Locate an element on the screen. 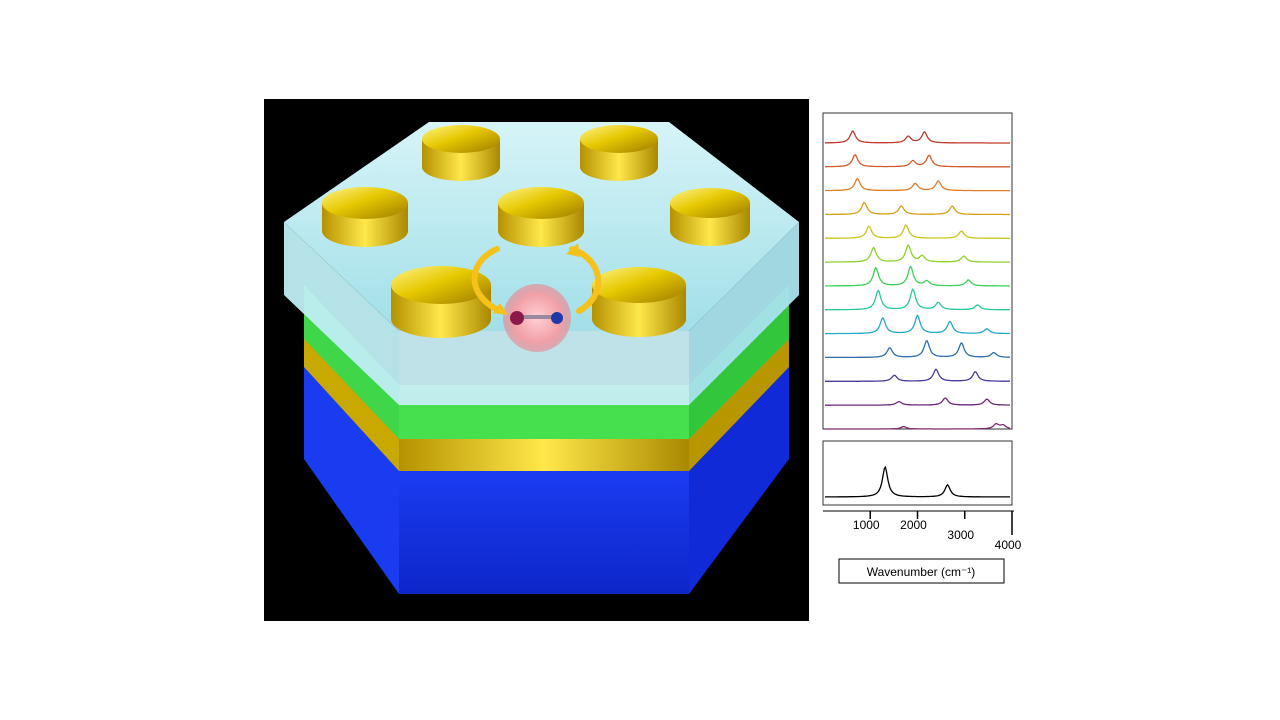  x-tick-label: 2000 is located at coordinates (913, 525).